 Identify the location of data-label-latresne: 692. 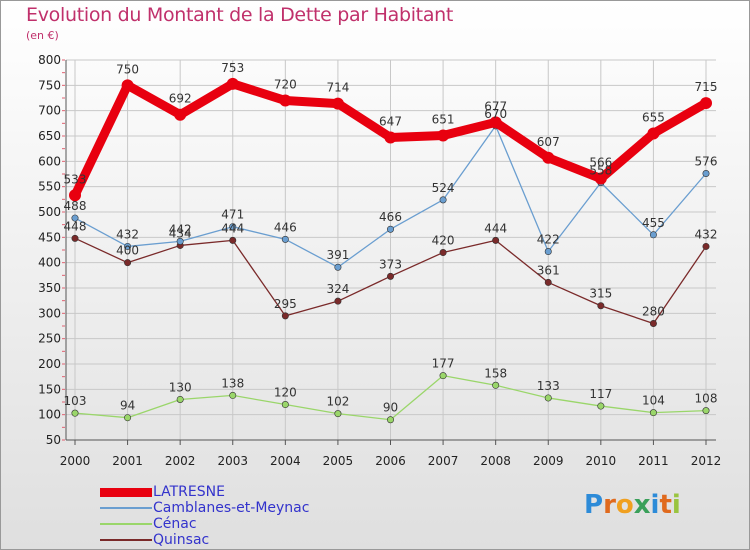
(180, 99).